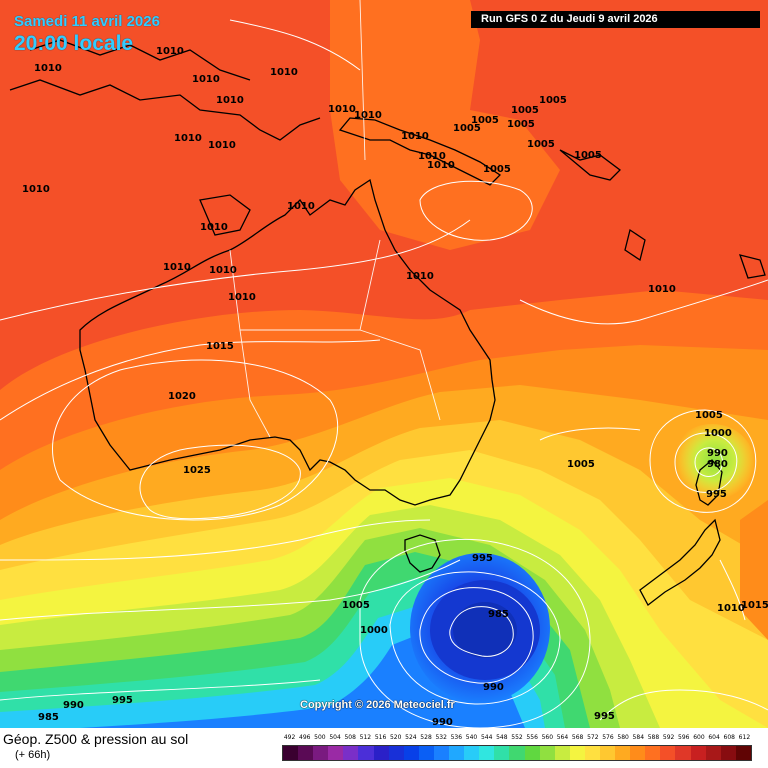  I want to click on legend-label: 596, so click(684, 737).